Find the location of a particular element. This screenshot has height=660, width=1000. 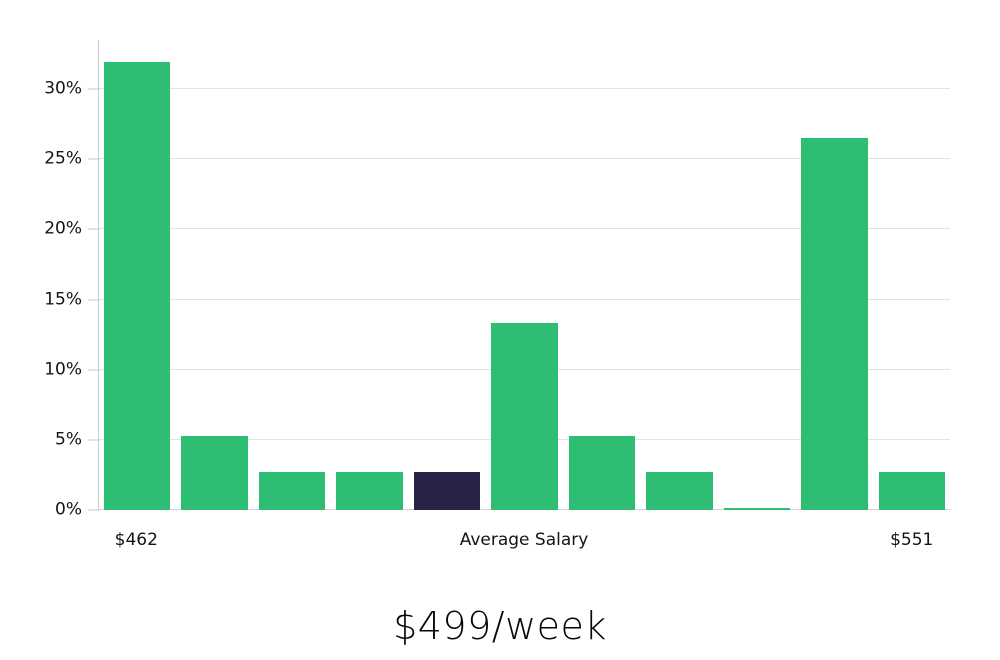

x-axis-label: Average Salary is located at coordinates (524, 540).